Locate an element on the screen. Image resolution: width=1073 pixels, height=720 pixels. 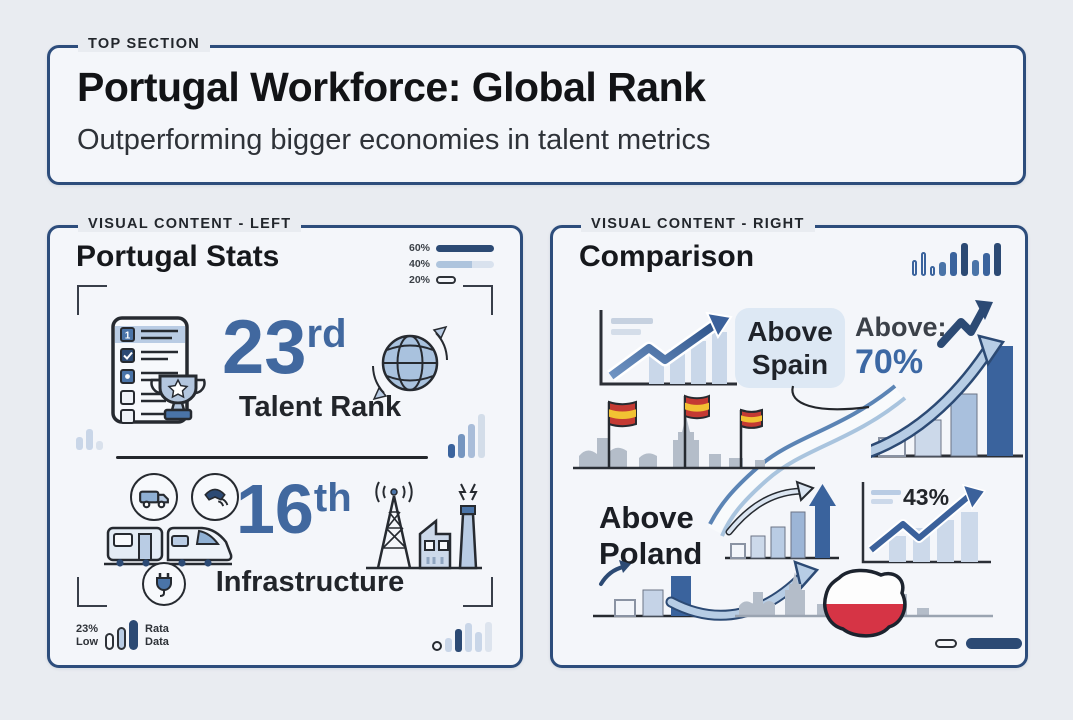
talent-rank-caption: Talent Rank is located at coordinates (320, 407).